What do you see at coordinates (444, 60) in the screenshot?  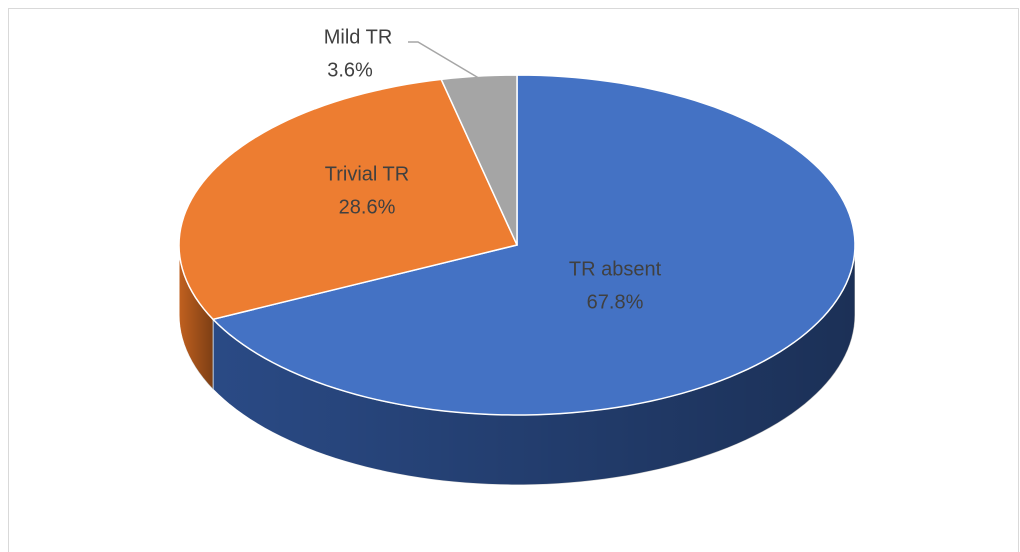 I see `leader-line` at bounding box center [444, 60].